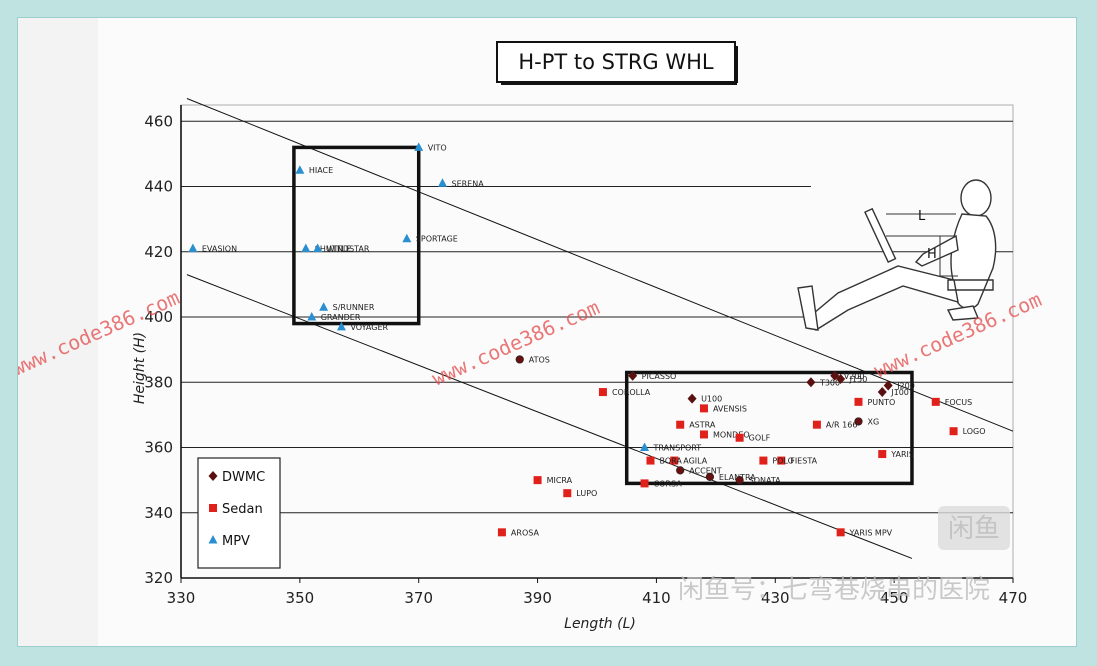 The height and width of the screenshot is (666, 1097). What do you see at coordinates (602, 392) in the screenshot?
I see `point-corolla` at bounding box center [602, 392].